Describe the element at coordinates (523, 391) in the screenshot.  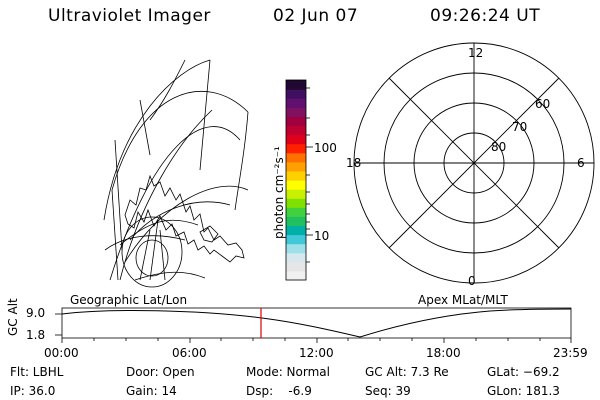
I see `status-glon: GLon: 181.3` at that location.